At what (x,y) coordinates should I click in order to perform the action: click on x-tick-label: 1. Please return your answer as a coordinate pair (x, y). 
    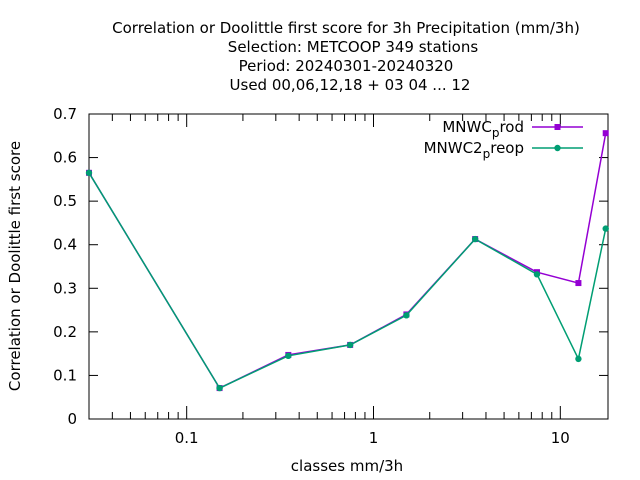
    Looking at the image, I should click on (374, 438).